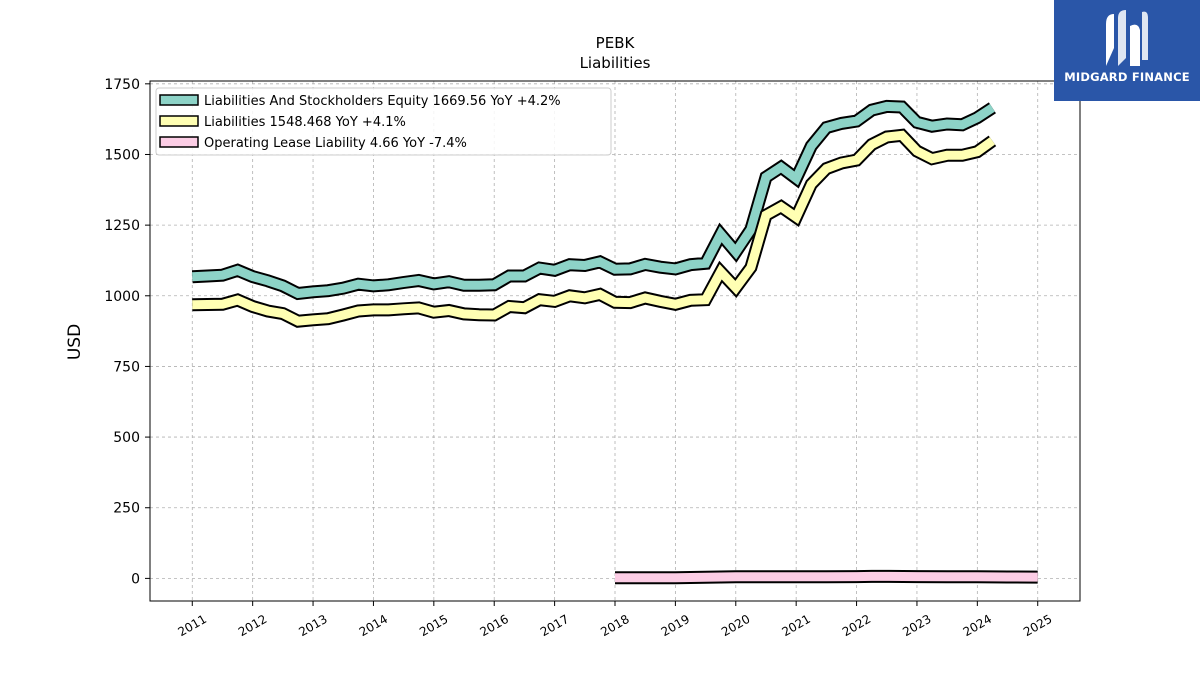 The width and height of the screenshot is (1200, 675). I want to click on series-line, so click(826, 577).